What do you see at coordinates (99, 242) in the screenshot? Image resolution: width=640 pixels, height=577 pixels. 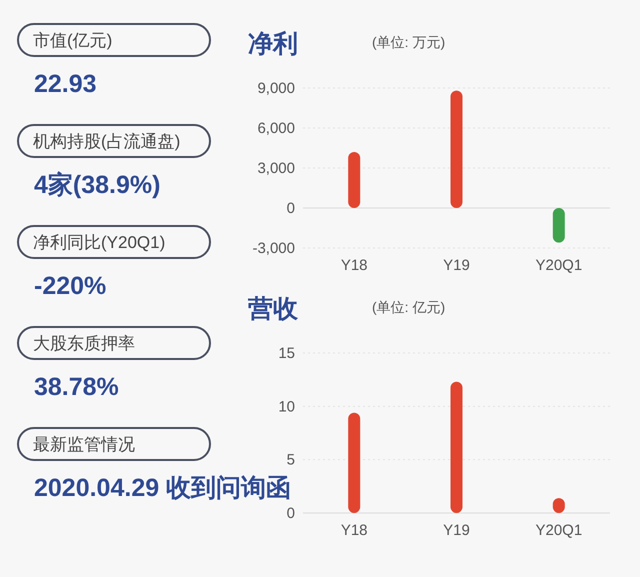 I see `text: 净利同比(Y20Q1)` at bounding box center [99, 242].